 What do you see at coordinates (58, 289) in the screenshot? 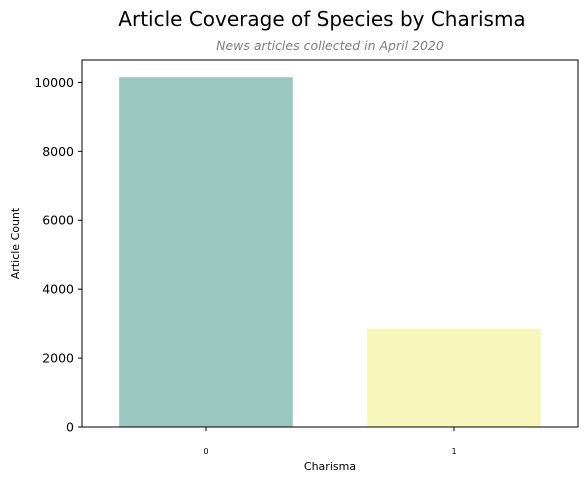
I see `y-tick-label: 4000` at bounding box center [58, 289].